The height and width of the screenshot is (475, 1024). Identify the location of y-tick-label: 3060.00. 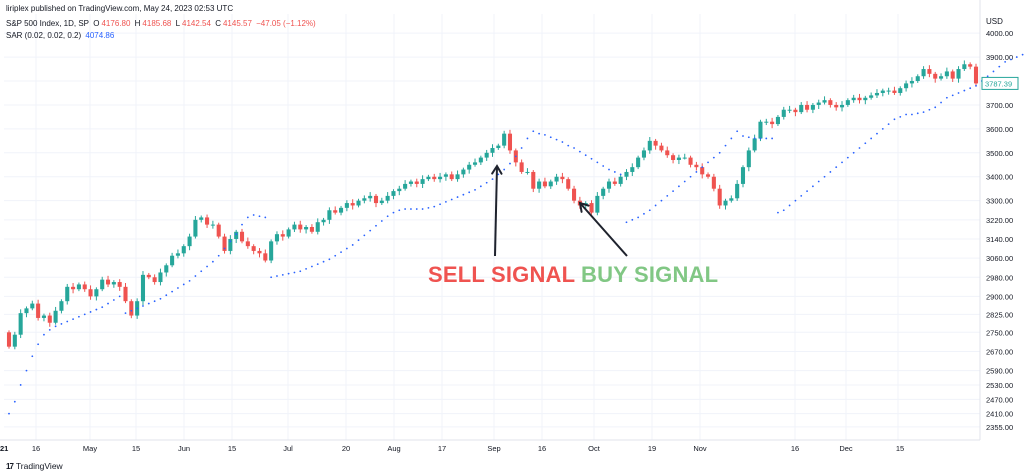
(999, 258).